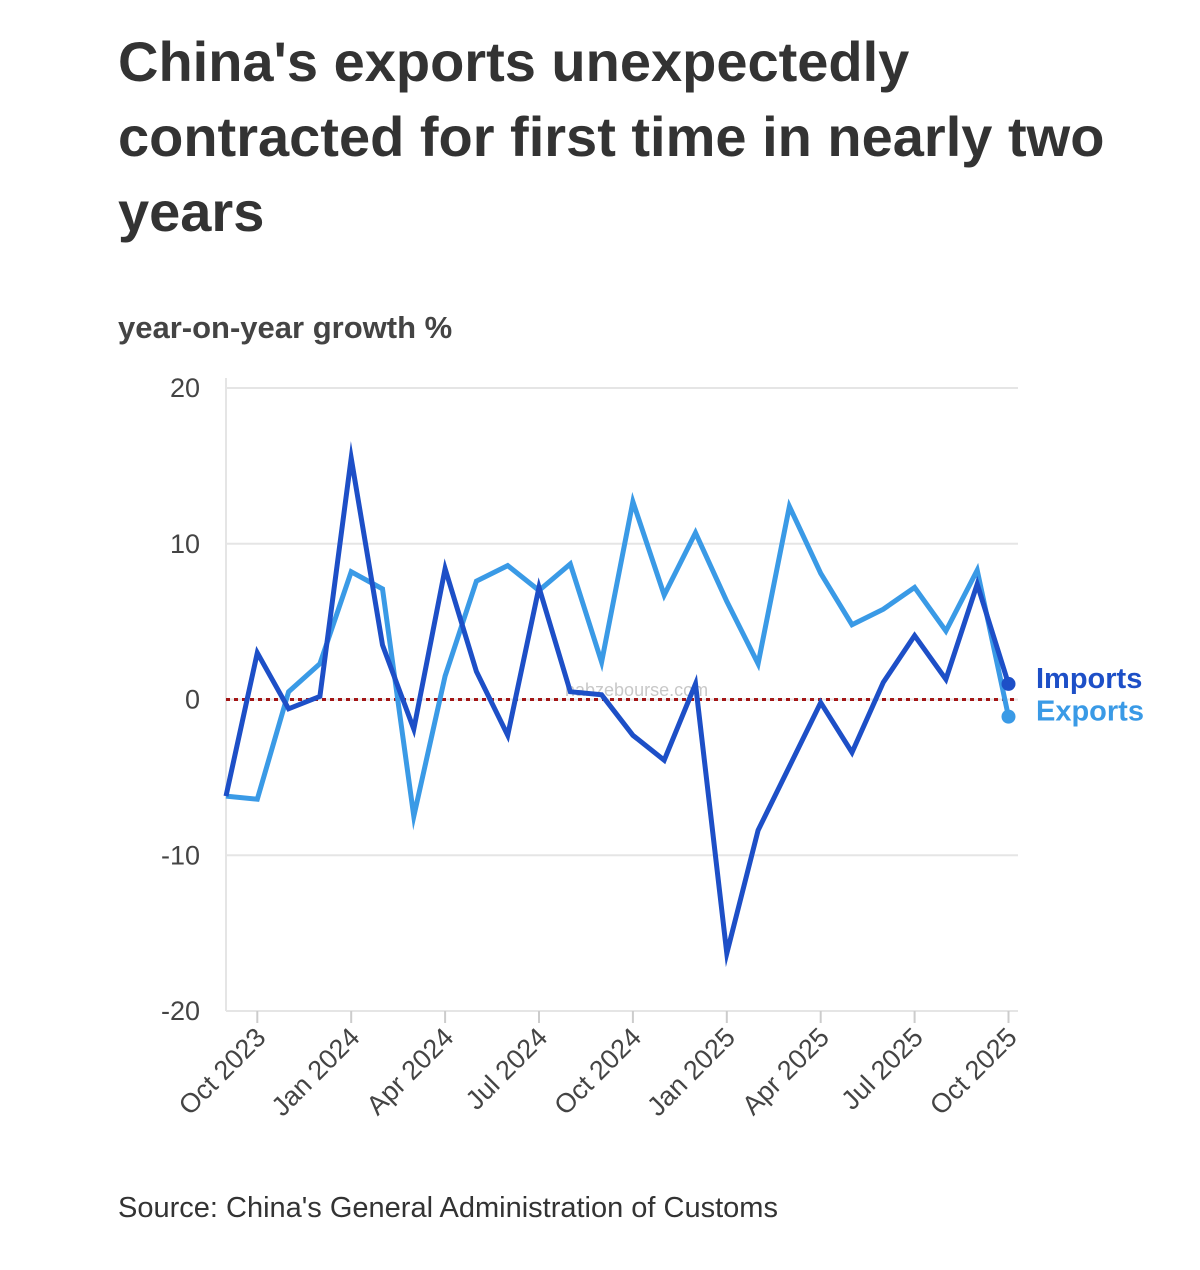 Image resolution: width=1200 pixels, height=1270 pixels. What do you see at coordinates (180, 1011) in the screenshot?
I see `y-tick-label: -20` at bounding box center [180, 1011].